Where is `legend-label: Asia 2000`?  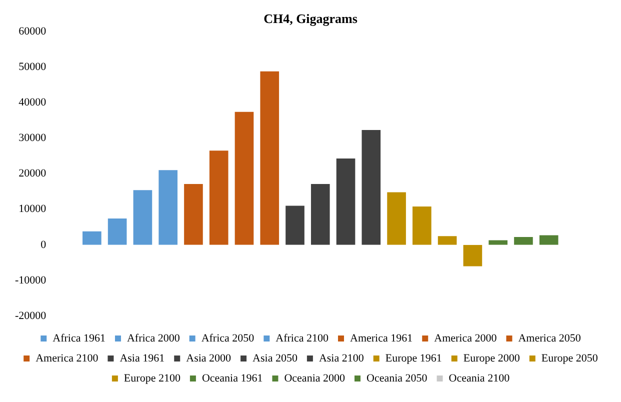
legend-label: Asia 2000 is located at coordinates (209, 358).